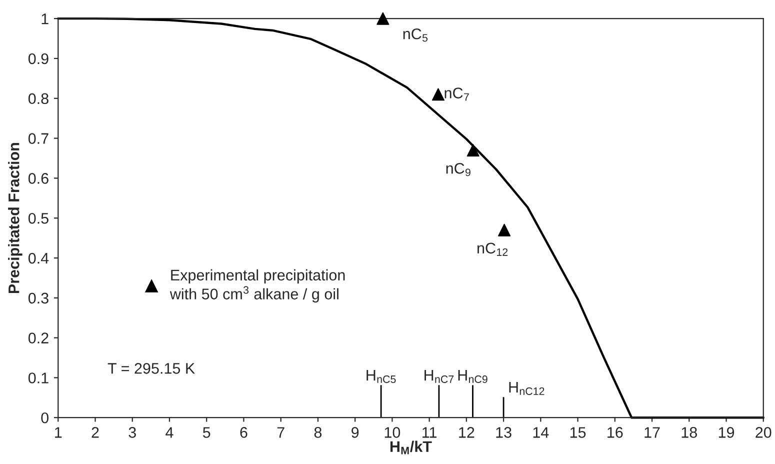  I want to click on x-tick-label: 20, so click(764, 432).